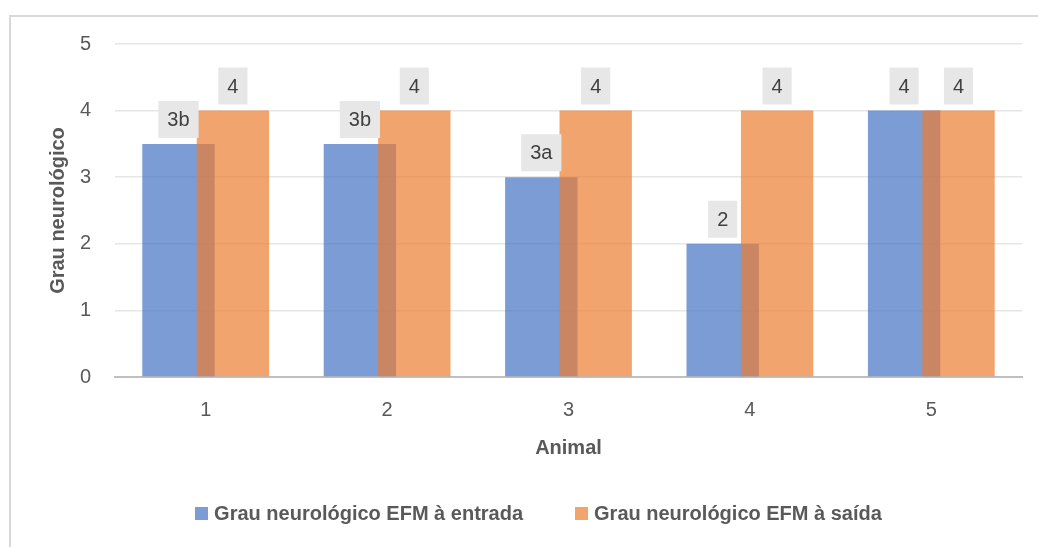 The width and height of the screenshot is (1038, 547). Describe the element at coordinates (85, 308) in the screenshot. I see `y-tick-label: 1` at that location.